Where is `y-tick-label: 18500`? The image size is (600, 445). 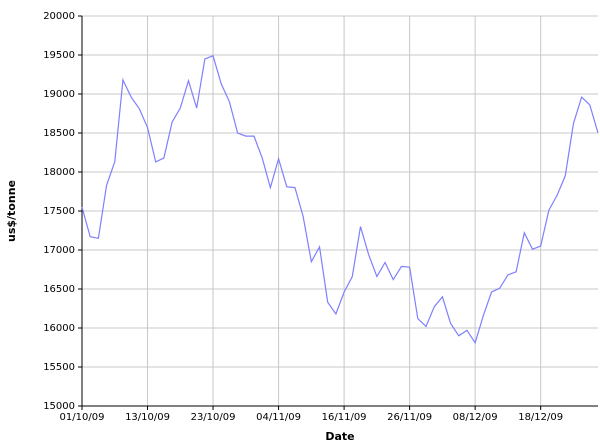 y-tick-label: 18500 is located at coordinates (59, 133).